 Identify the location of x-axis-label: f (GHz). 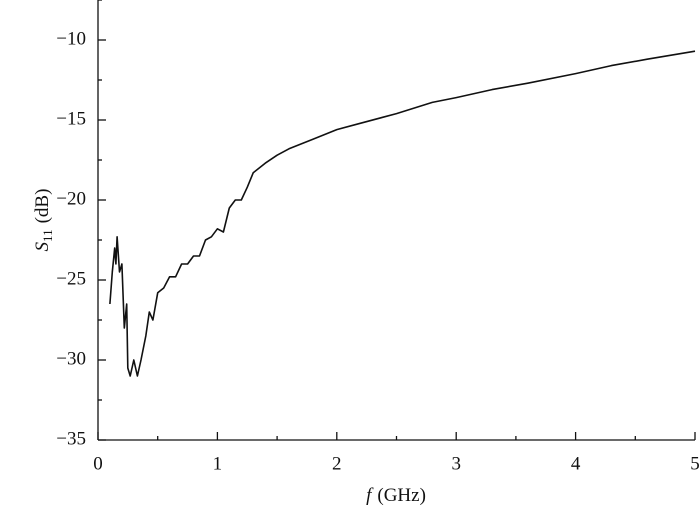
(396, 495).